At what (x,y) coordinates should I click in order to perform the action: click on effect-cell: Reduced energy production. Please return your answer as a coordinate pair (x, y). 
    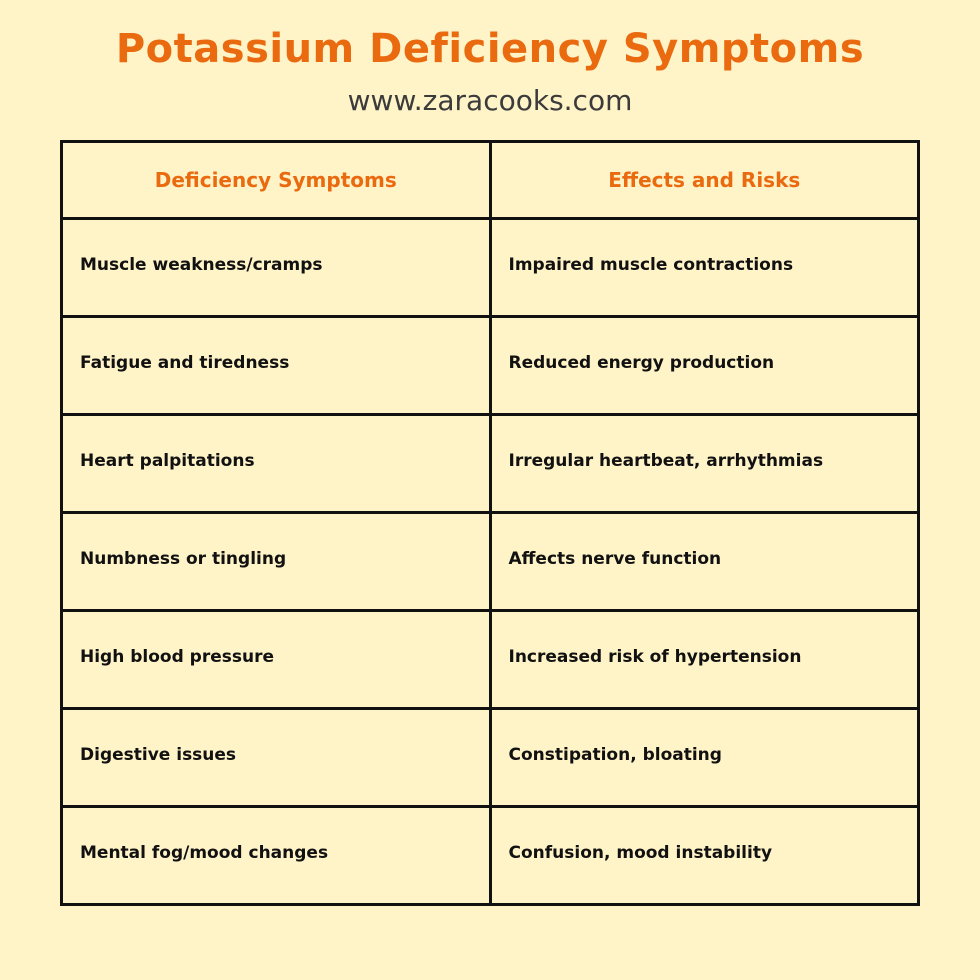
    Looking at the image, I should click on (704, 365).